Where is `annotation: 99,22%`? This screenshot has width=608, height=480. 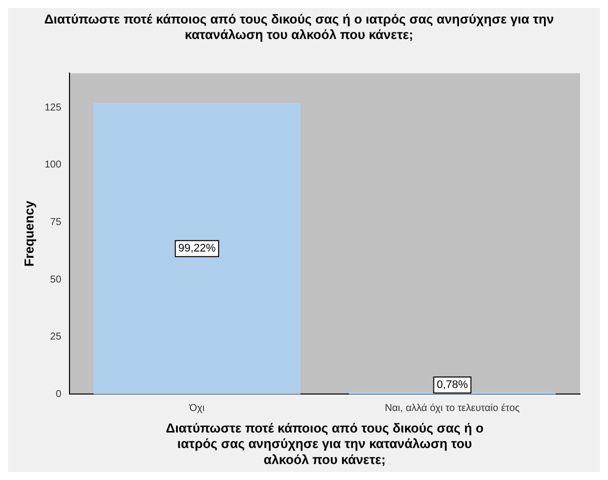
annotation: 99,22% is located at coordinates (197, 248).